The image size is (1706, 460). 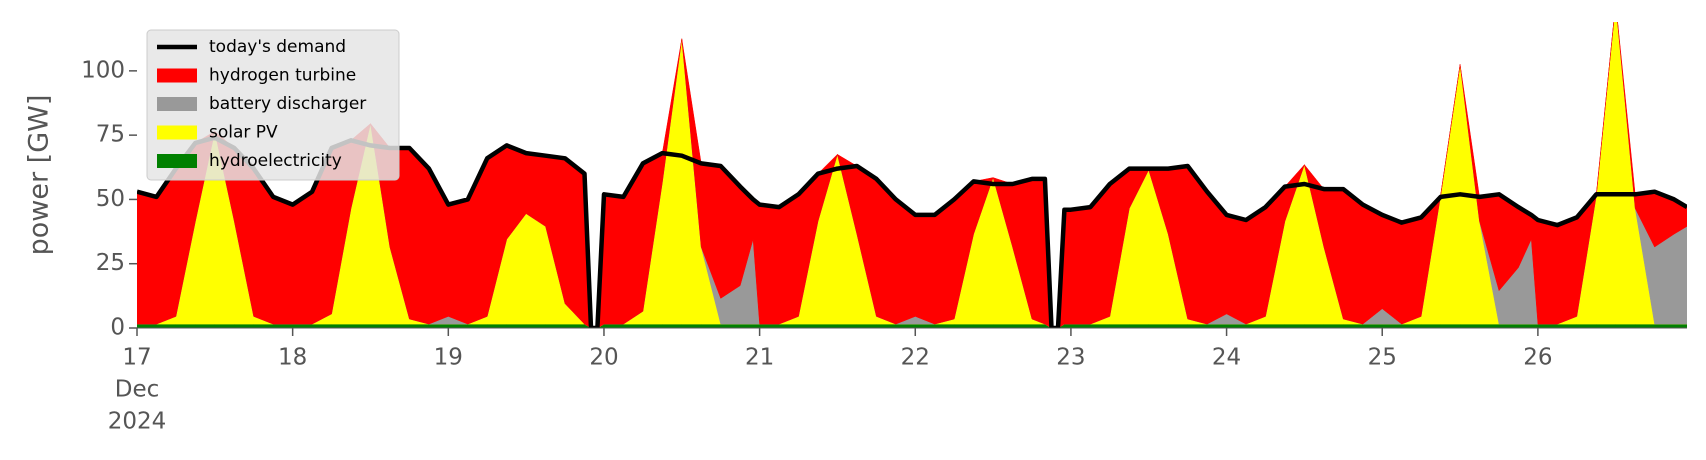 What do you see at coordinates (1070, 358) in the screenshot?
I see `x-tick-label: 23` at bounding box center [1070, 358].